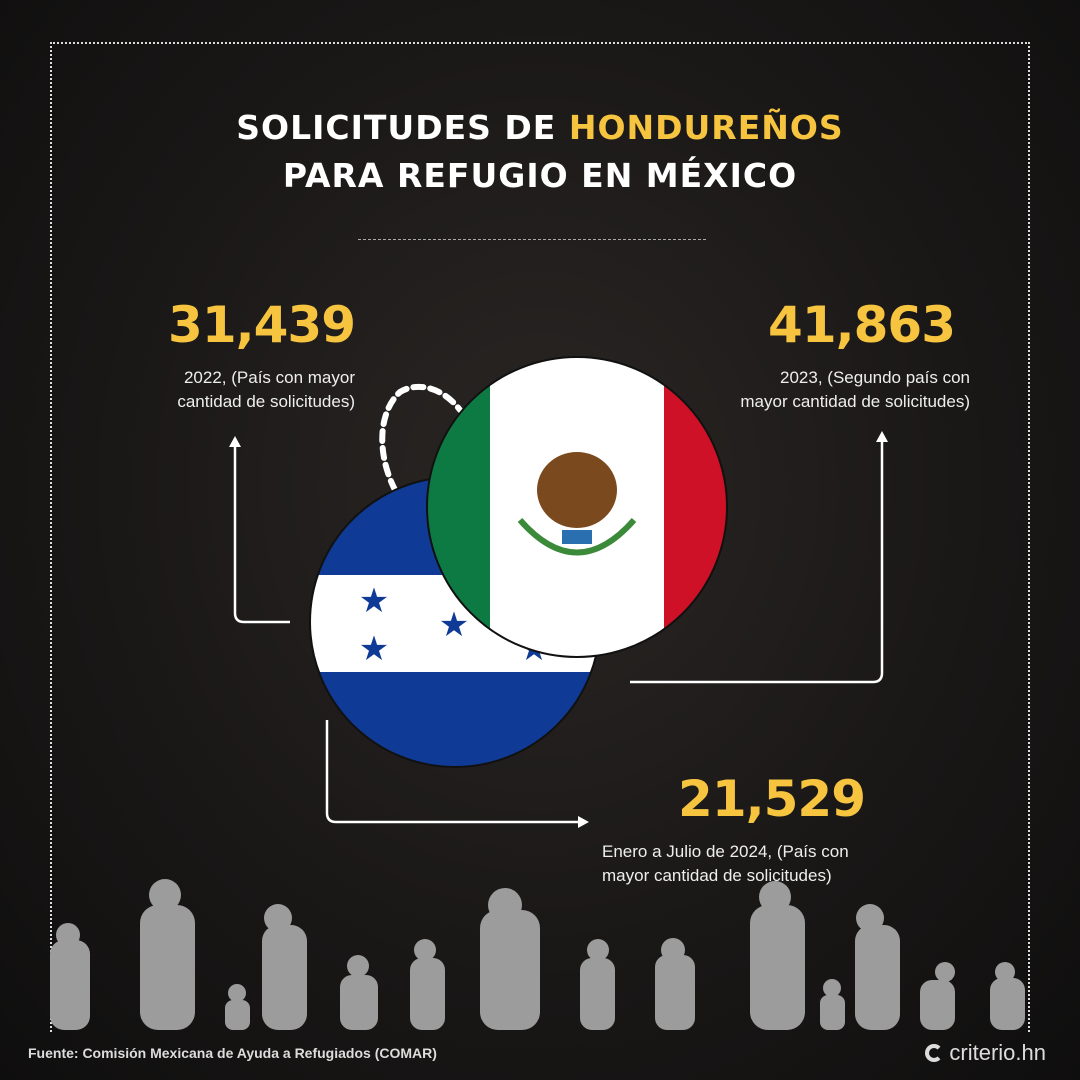 The width and height of the screenshot is (1080, 1080). Describe the element at coordinates (706, 127) in the screenshot. I see `title-highlight: HONDUREÑOS` at that location.